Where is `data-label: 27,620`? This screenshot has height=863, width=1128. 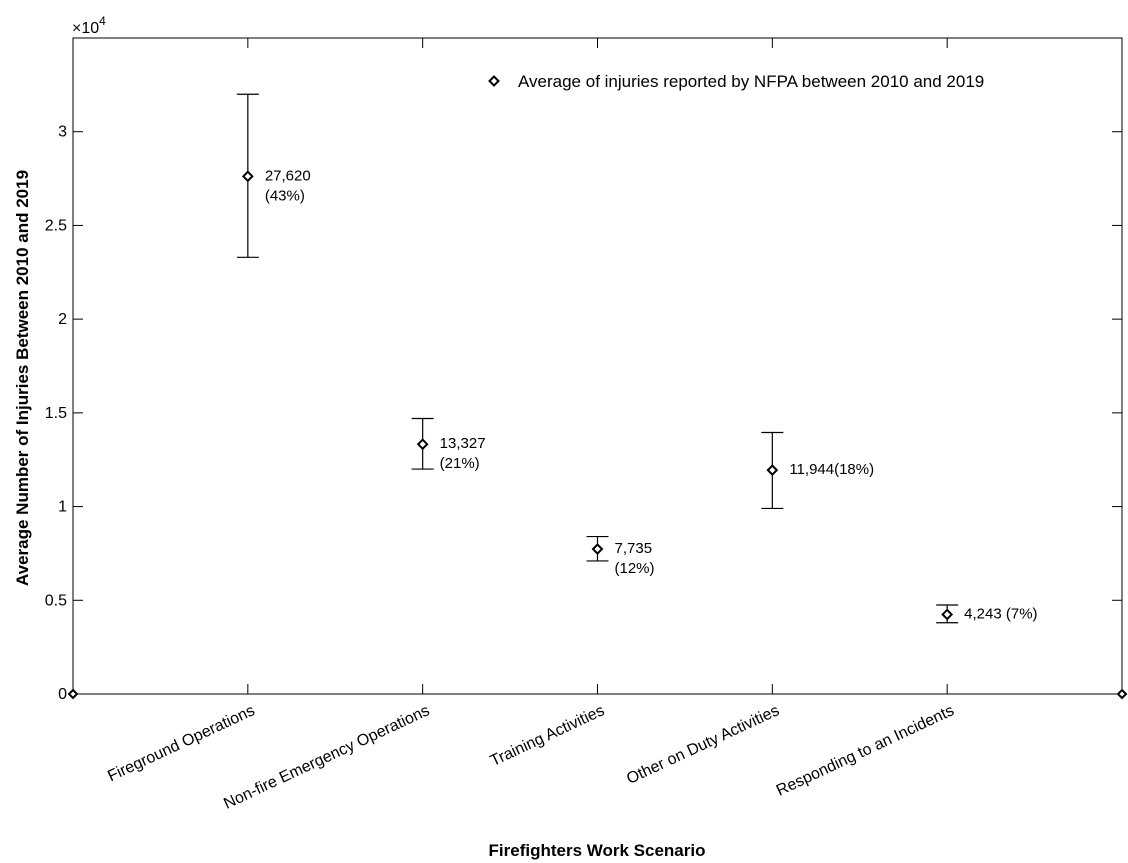
data-label: 27,620 is located at coordinates (288, 175).